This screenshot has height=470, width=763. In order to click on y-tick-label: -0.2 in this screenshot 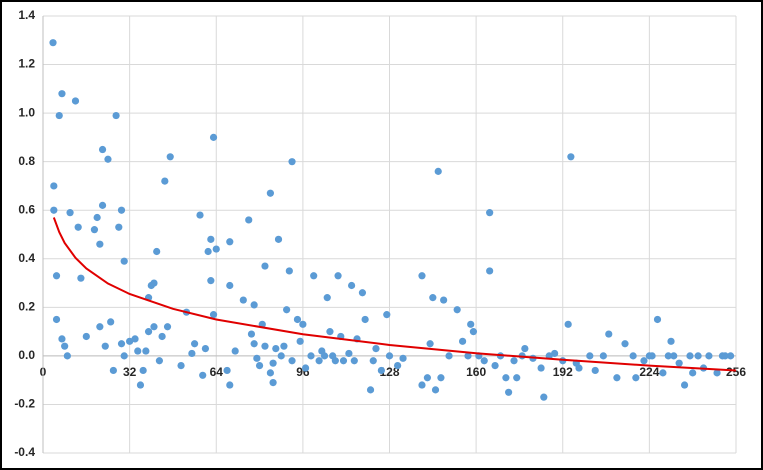, I will do `click(24, 404)`.